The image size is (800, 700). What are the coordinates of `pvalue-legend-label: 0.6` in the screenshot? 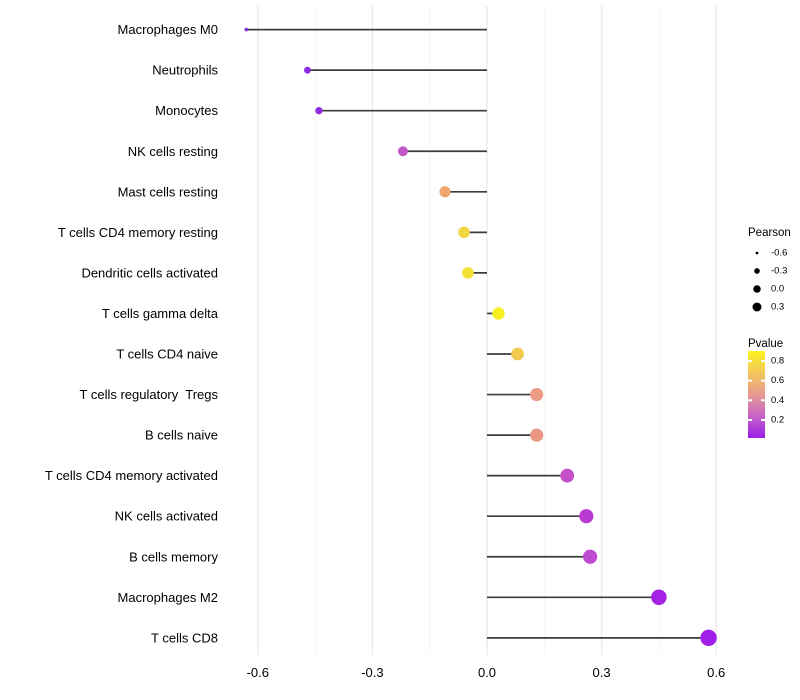 It's located at (777, 380).